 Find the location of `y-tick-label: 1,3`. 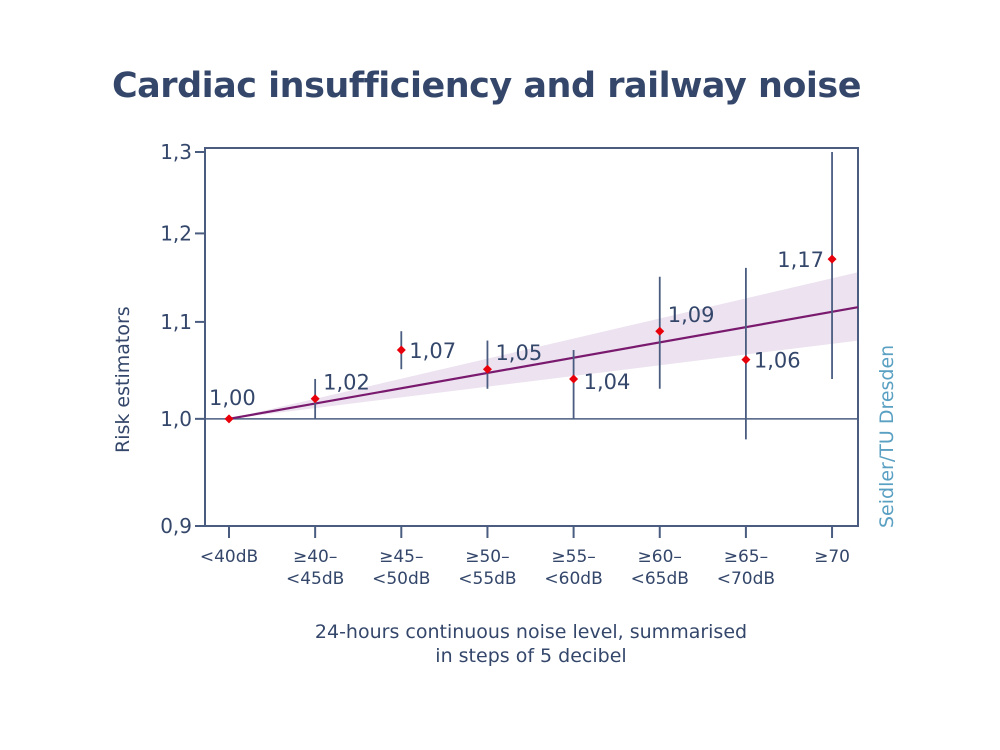

y-tick-label: 1,3 is located at coordinates (176, 152).